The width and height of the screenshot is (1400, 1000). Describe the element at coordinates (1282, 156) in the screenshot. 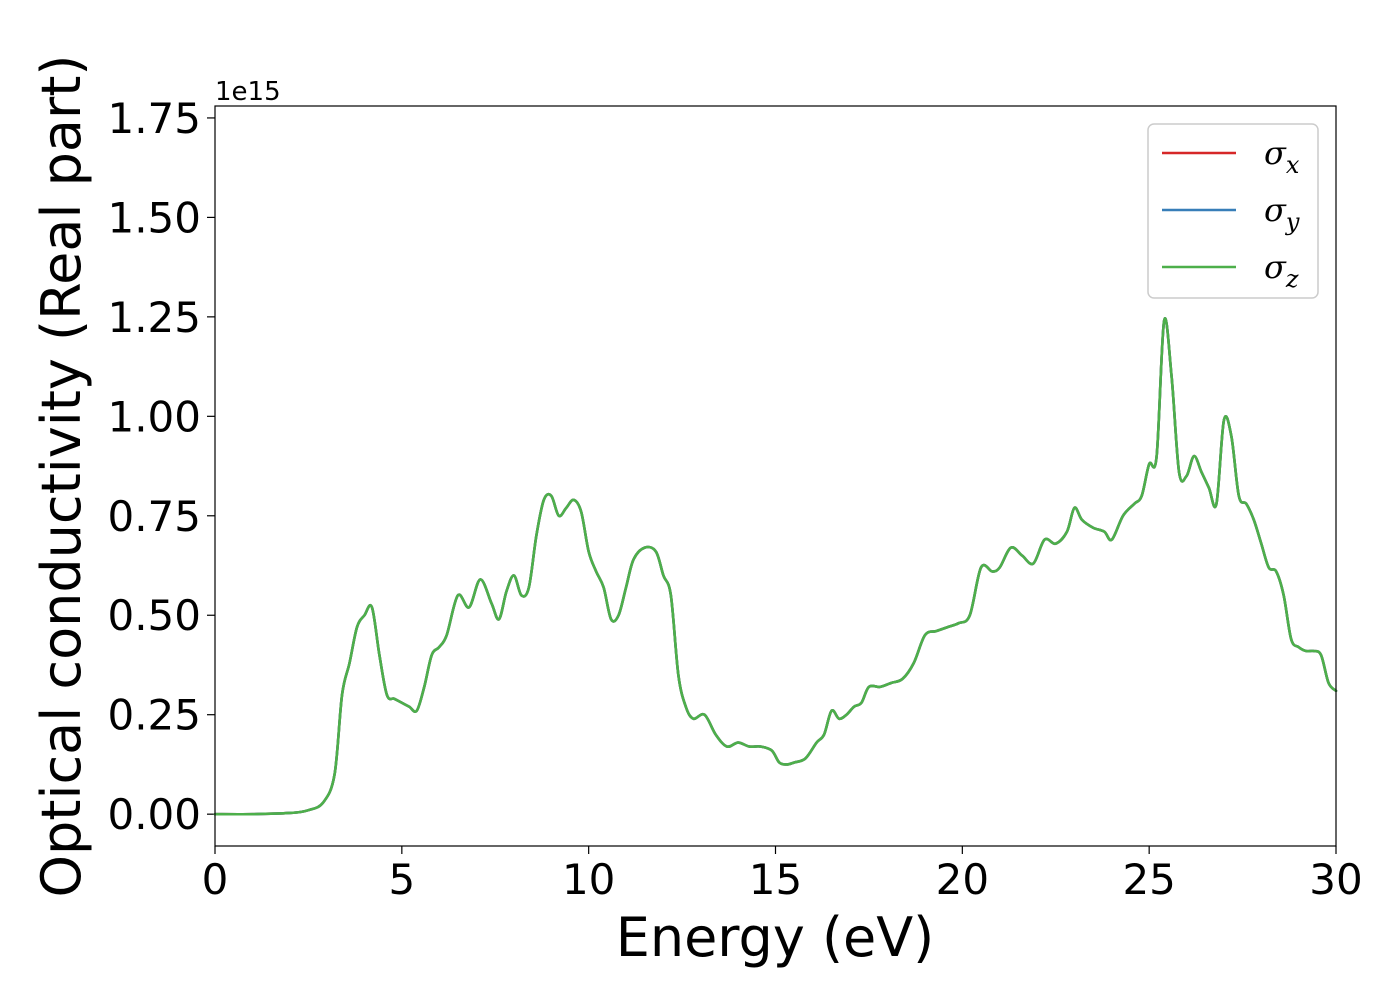

I see `legend-label-sigma-x: σx` at that location.